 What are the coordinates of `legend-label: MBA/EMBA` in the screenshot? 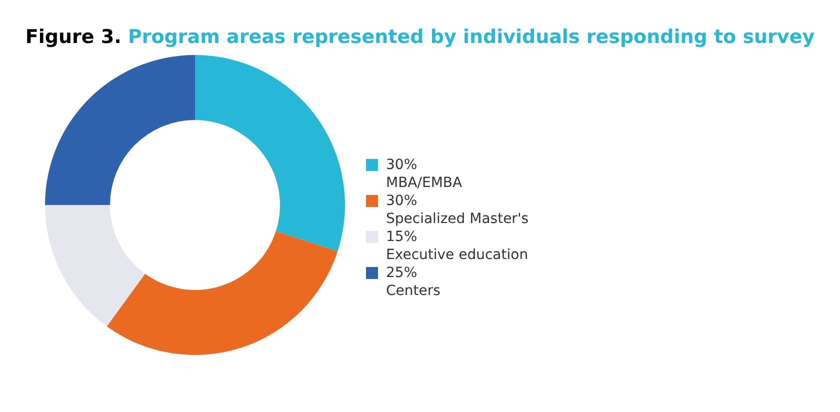 It's located at (424, 183).